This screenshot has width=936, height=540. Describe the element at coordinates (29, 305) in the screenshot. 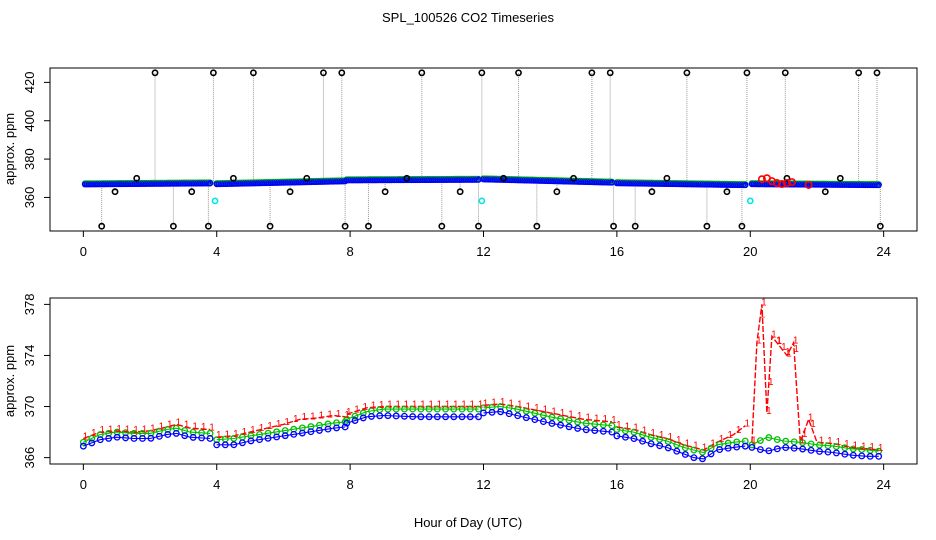

I see `bottom-y-tick-label-378: 378` at that location.